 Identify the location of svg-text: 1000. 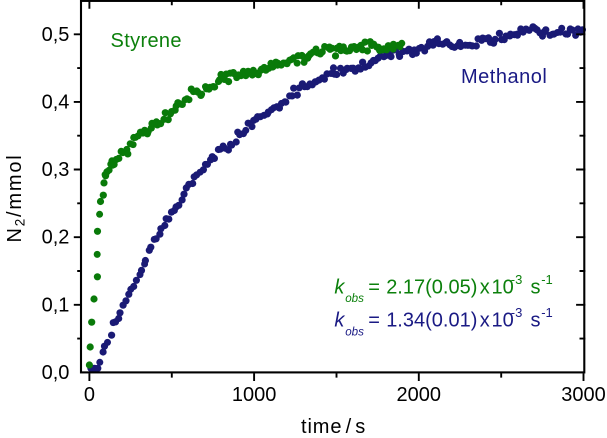
(254, 395).